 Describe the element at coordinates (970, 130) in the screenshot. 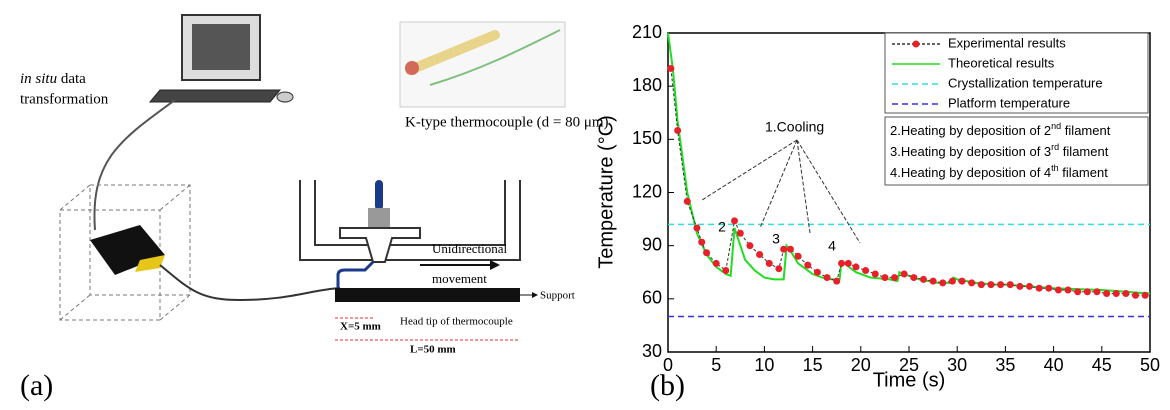

I see `heating-text: 2.Heating by deposition of 2` at that location.